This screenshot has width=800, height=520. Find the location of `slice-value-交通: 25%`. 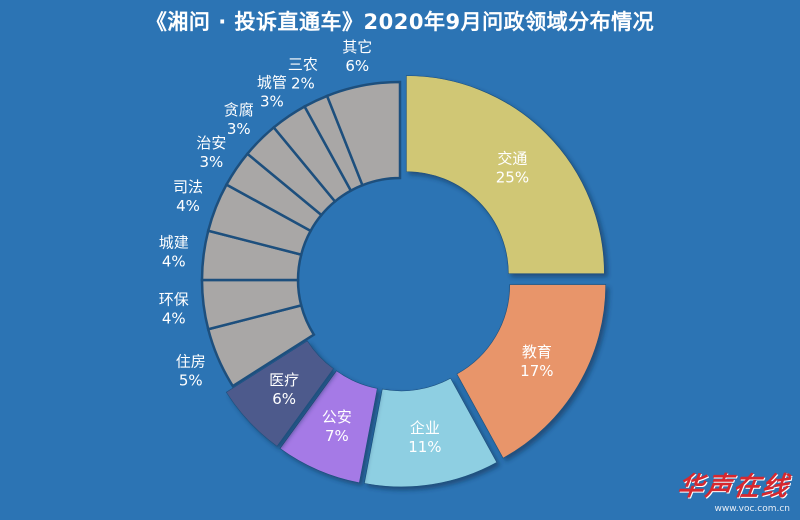

slice-value-交通: 25% is located at coordinates (512, 178).